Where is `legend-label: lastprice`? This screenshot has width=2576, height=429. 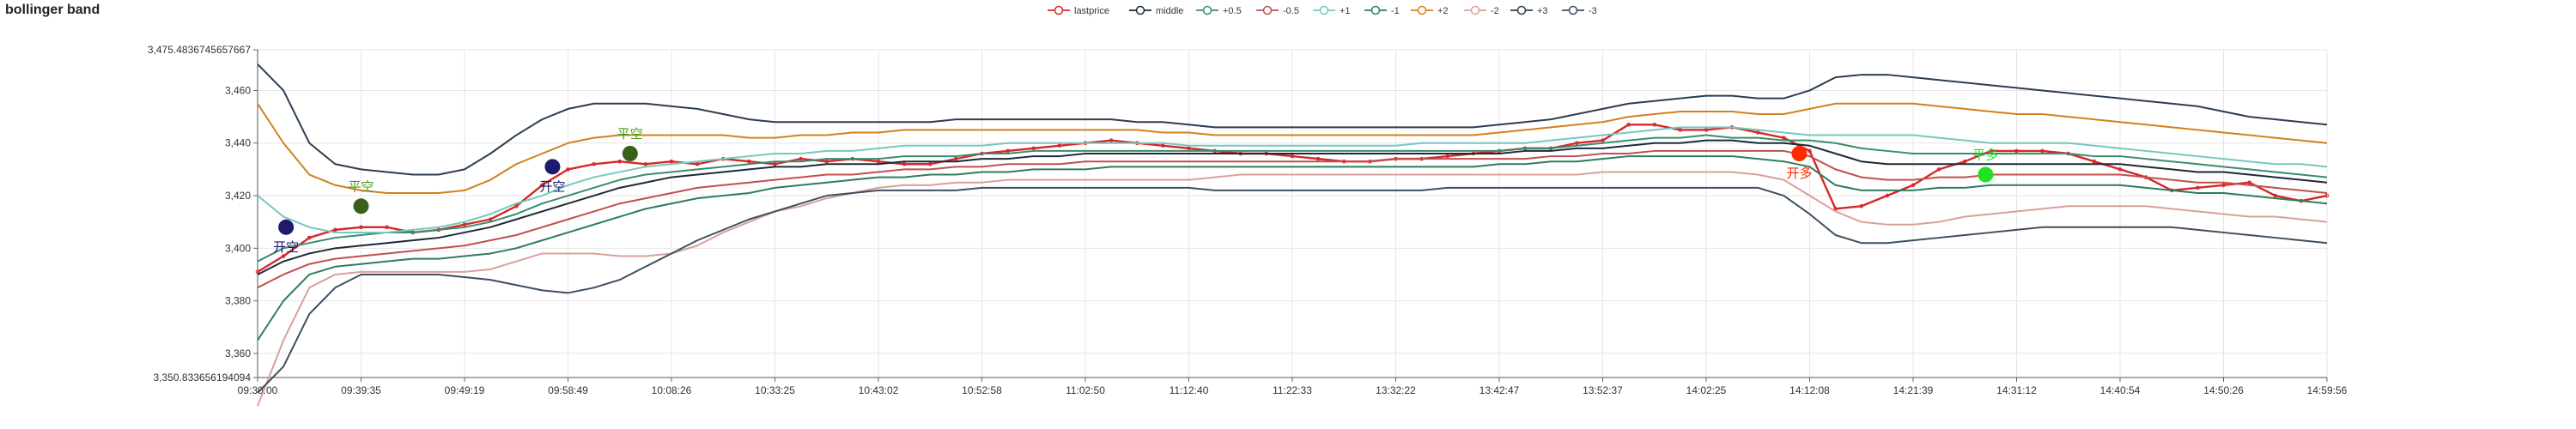
legend-label: lastprice is located at coordinates (1091, 11).